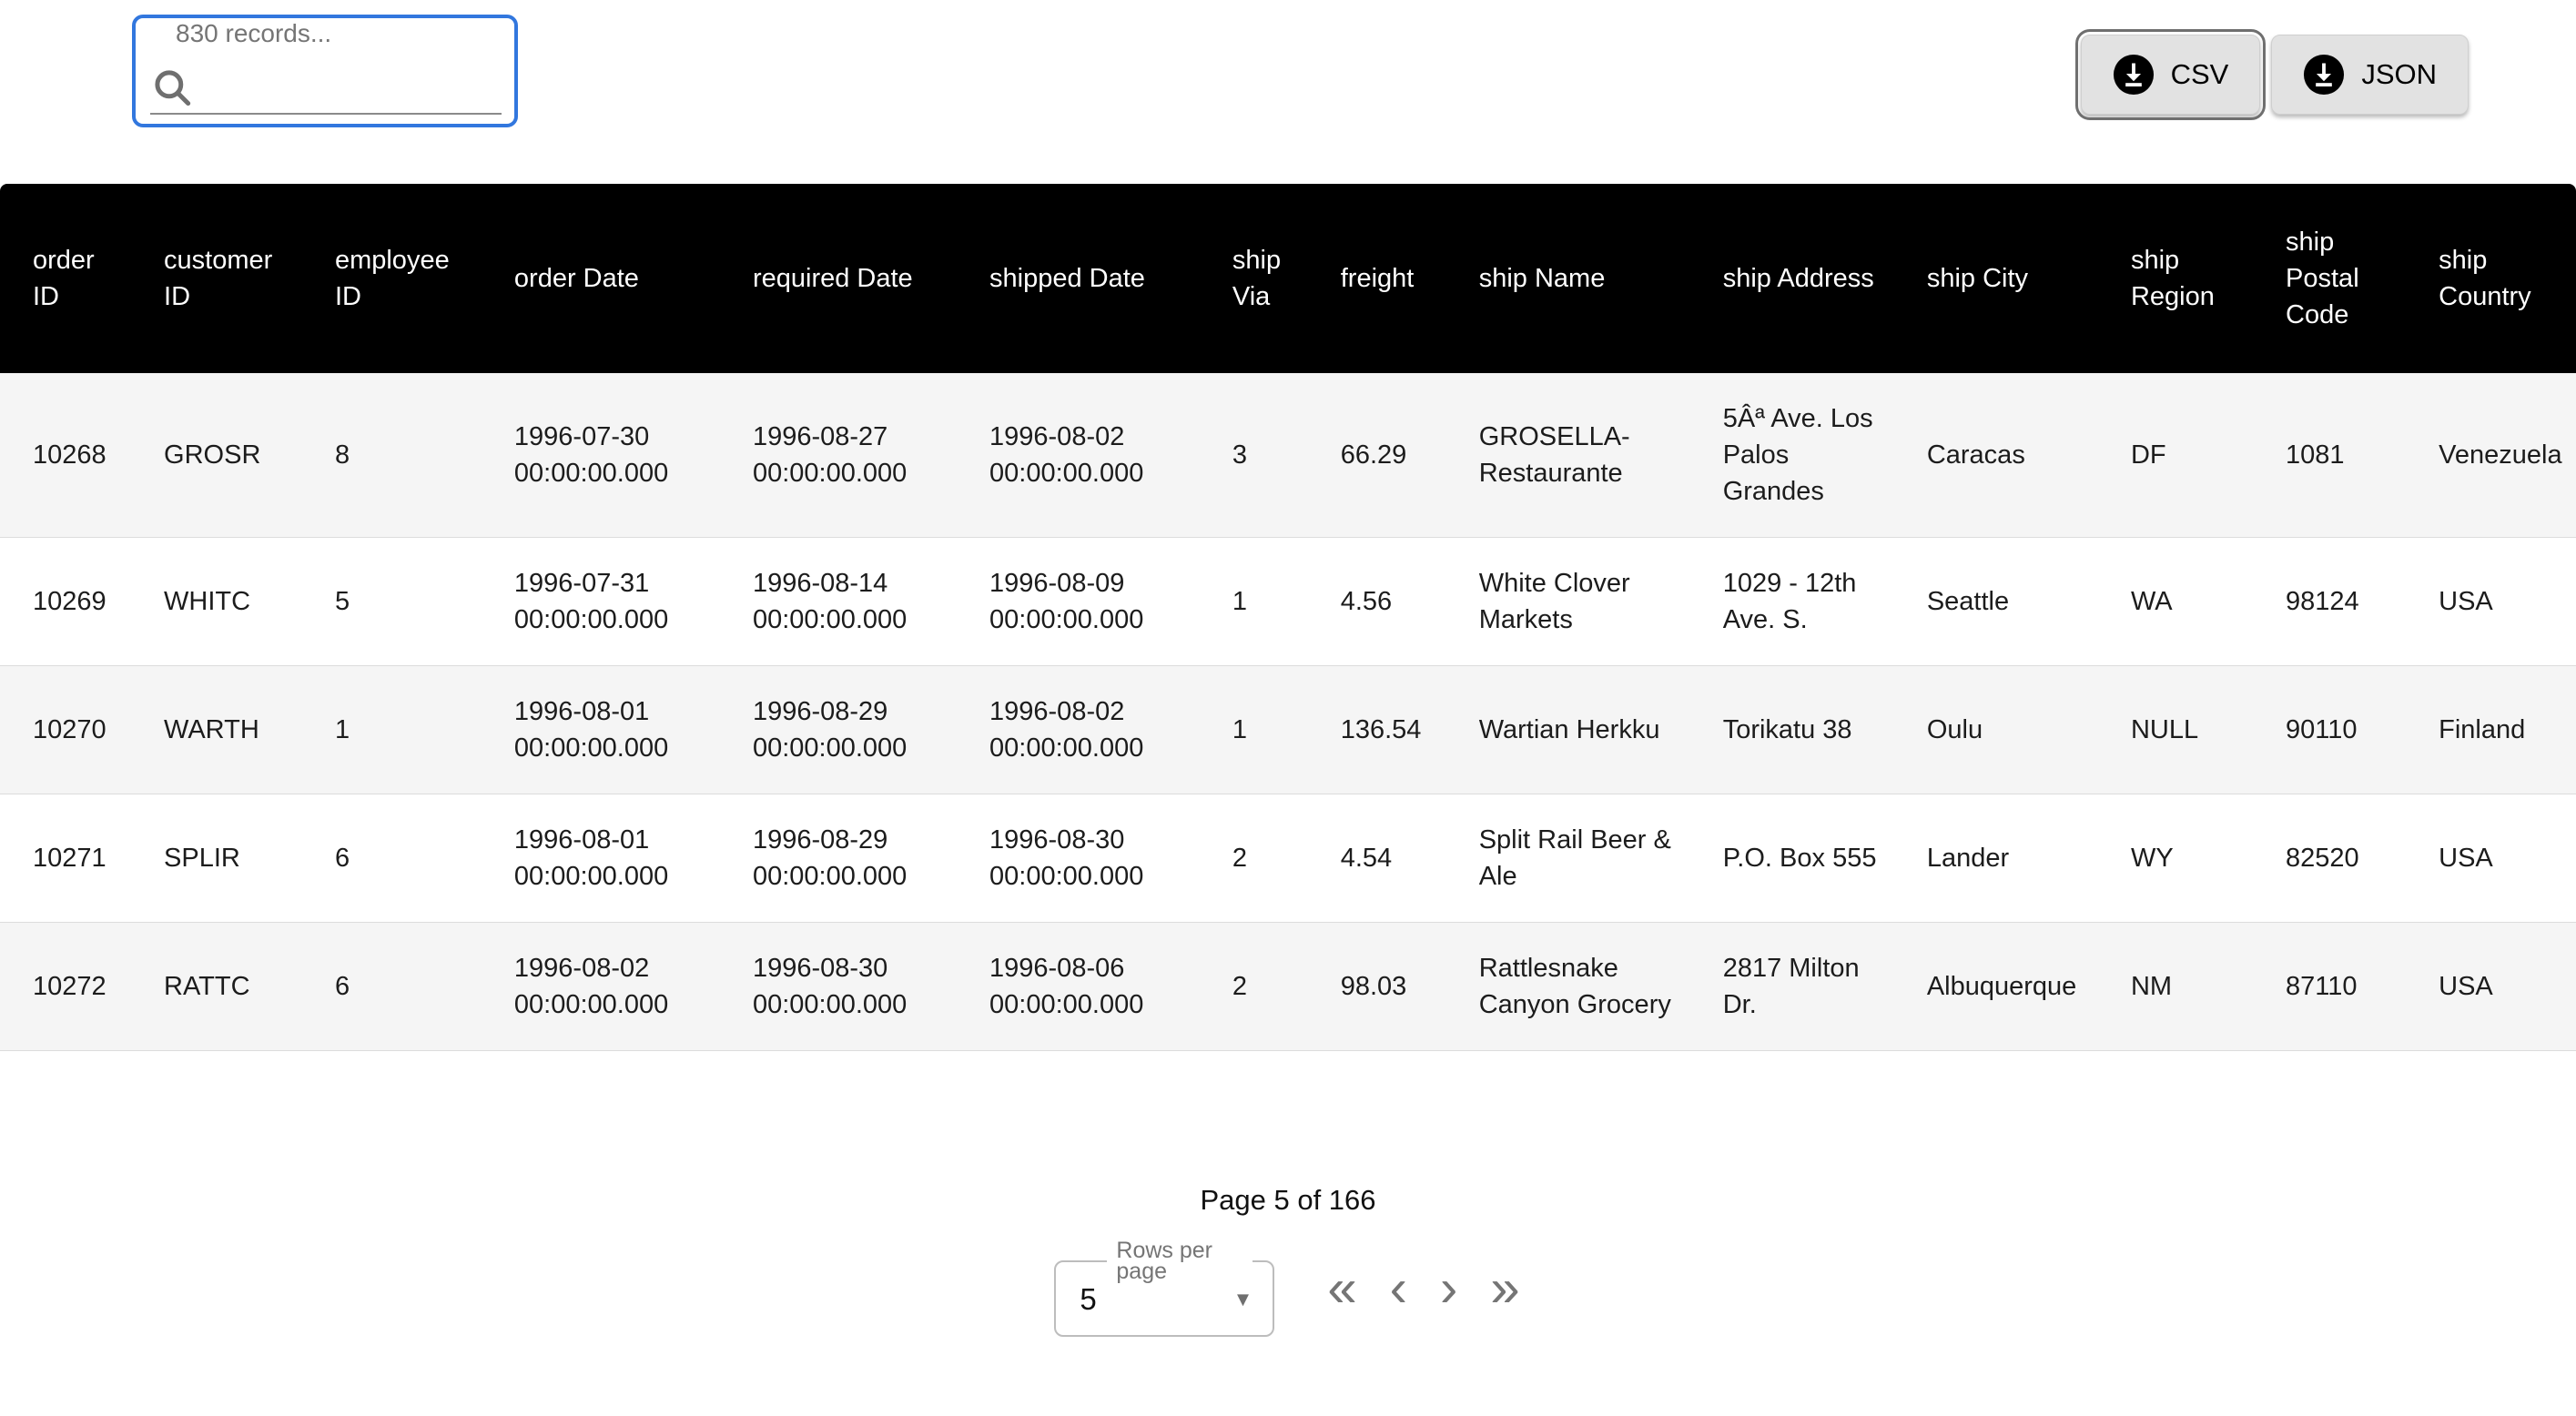 Image resolution: width=2576 pixels, height=1416 pixels. What do you see at coordinates (600, 278) in the screenshot?
I see `column-header: order Date` at bounding box center [600, 278].